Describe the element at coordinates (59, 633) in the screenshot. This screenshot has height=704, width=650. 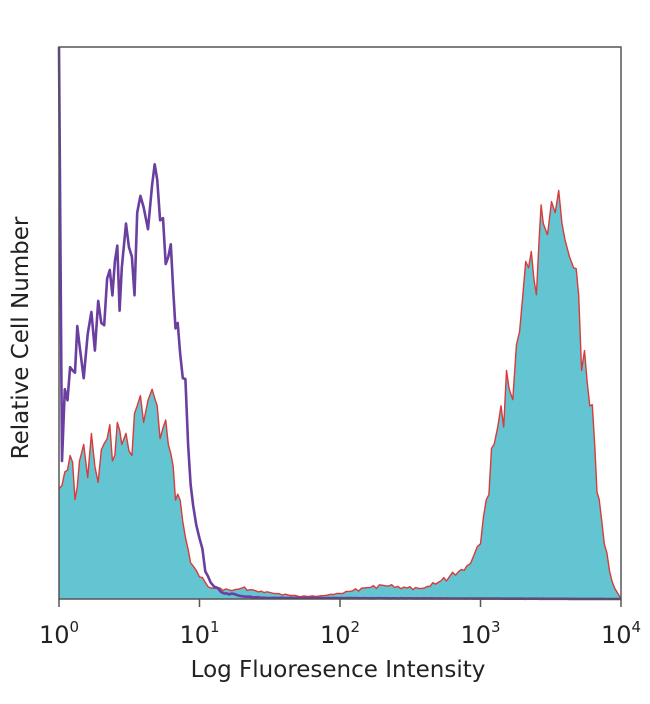
I see `x-tick-label: 10⁰` at that location.